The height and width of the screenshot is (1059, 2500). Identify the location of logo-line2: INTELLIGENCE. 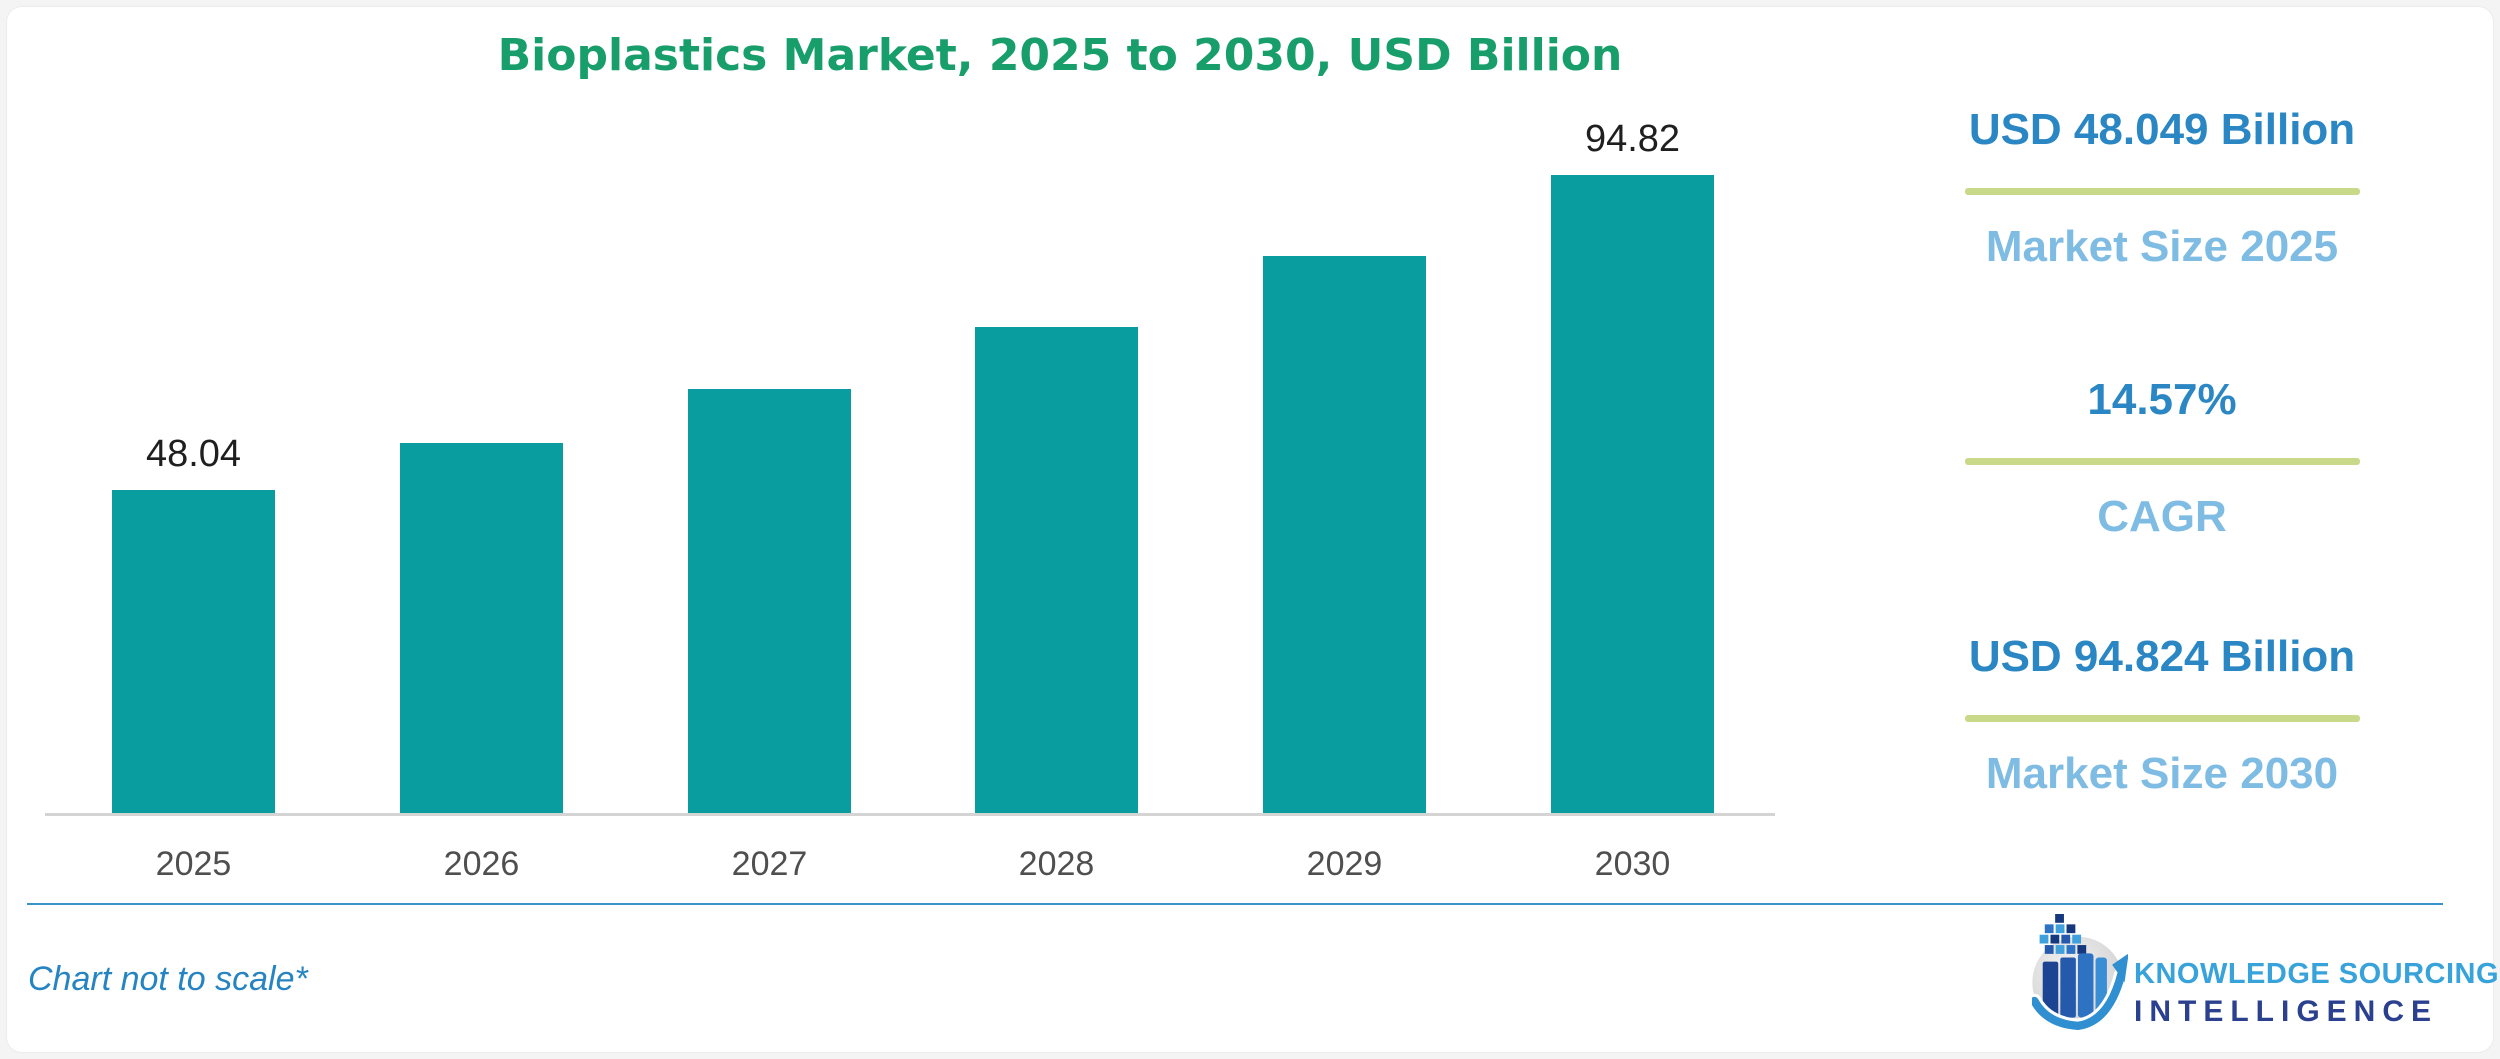
(2286, 1011).